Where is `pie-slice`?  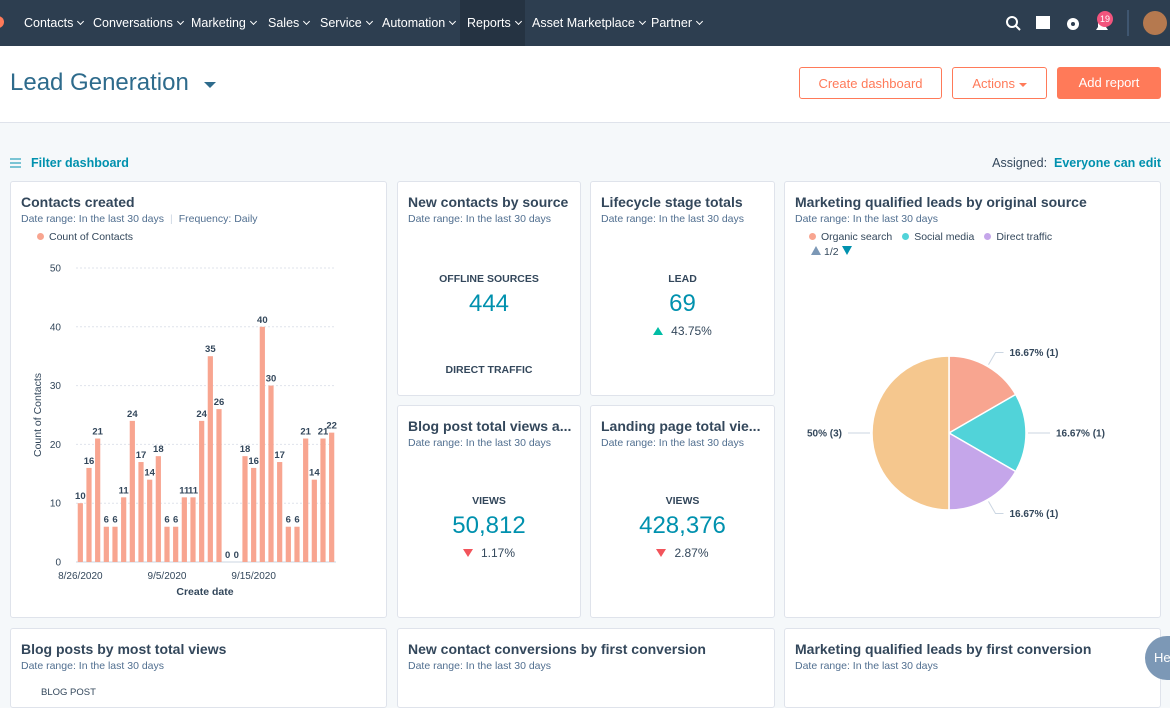
pie-slice is located at coordinates (910, 433).